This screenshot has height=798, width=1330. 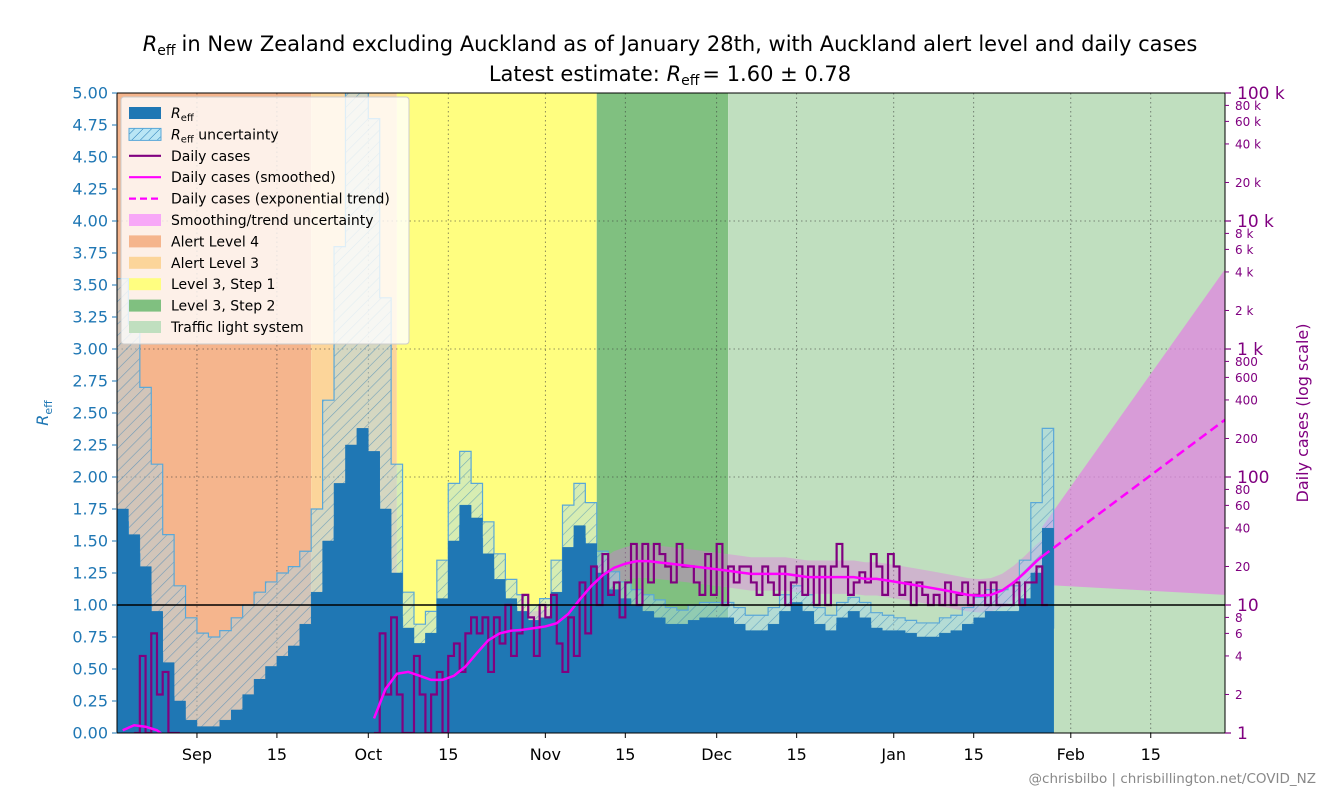 I want to click on legend-label: Reff, so click(x=183, y=115).